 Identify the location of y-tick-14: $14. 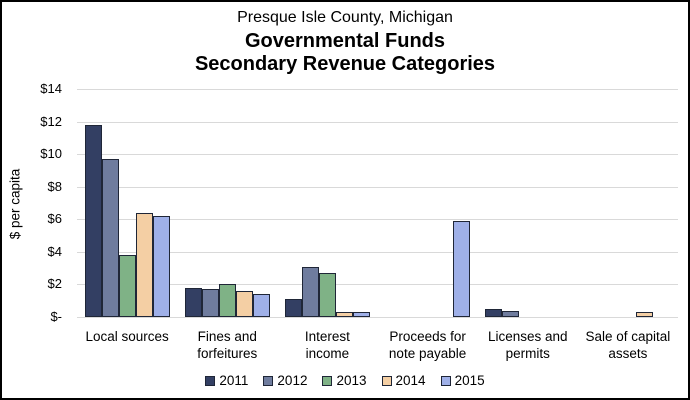
(51, 88).